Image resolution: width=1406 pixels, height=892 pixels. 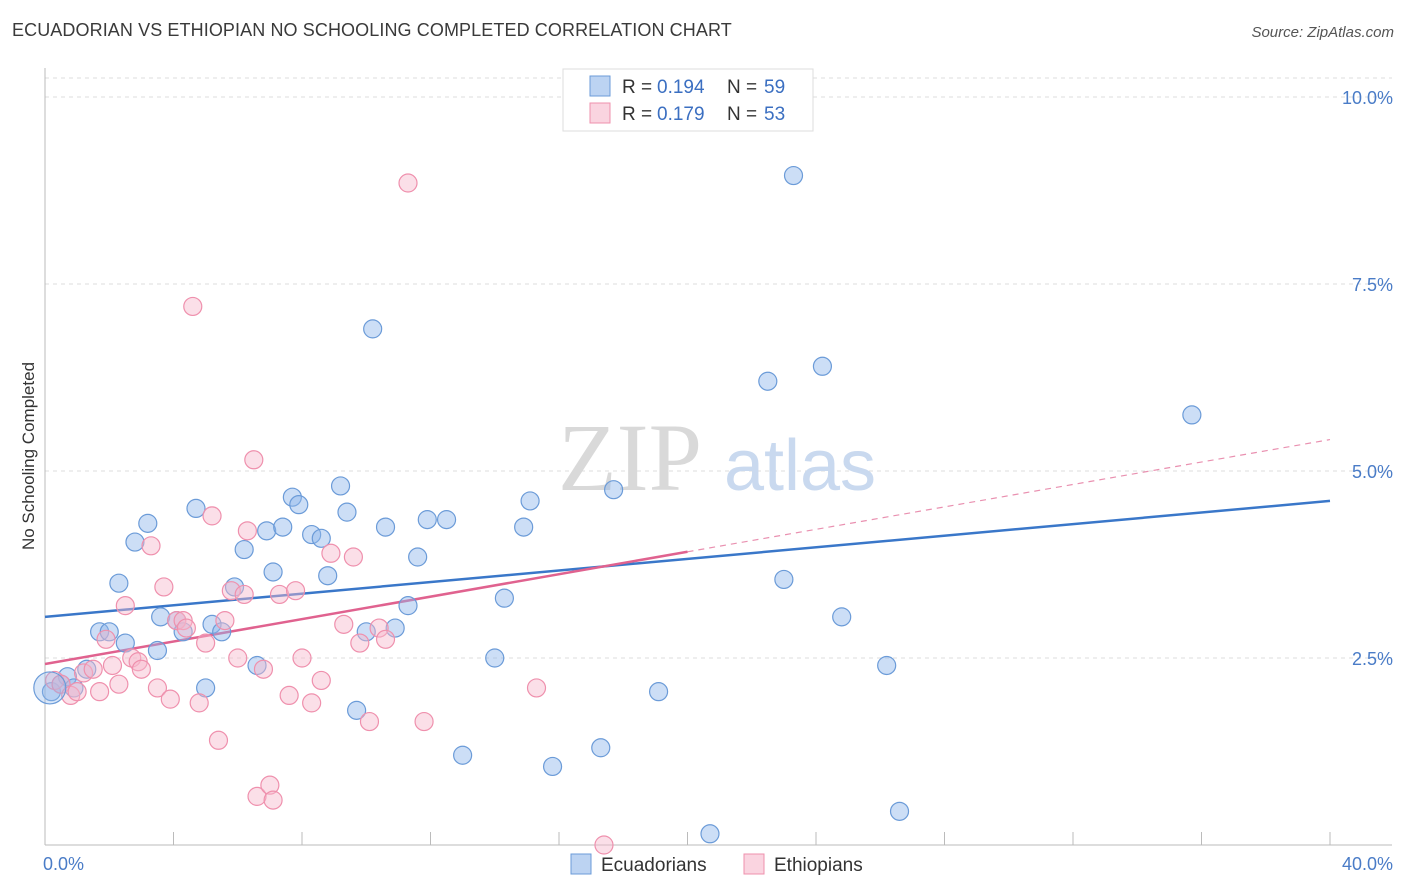 What do you see at coordinates (366, 608) in the screenshot?
I see `trend-line-ethiopians` at bounding box center [366, 608].